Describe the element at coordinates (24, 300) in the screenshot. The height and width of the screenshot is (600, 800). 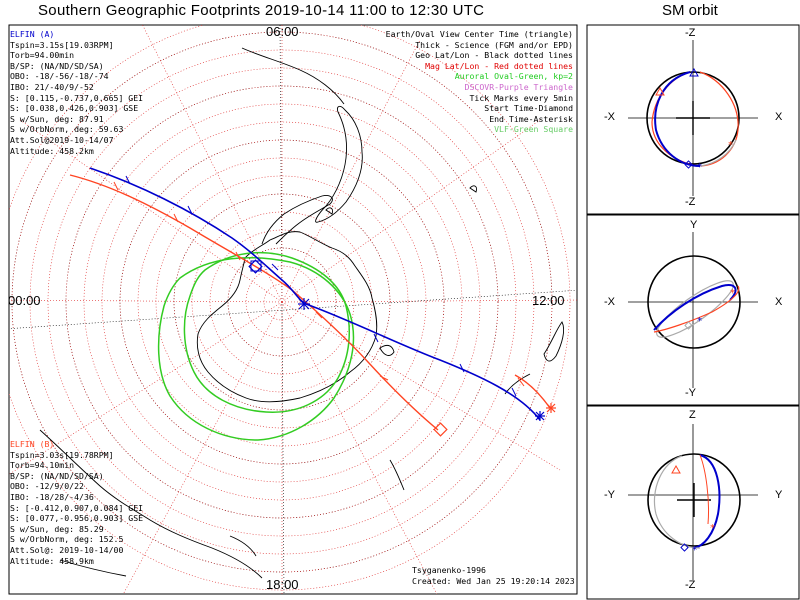
I see `hour-label-left: 00:00` at that location.